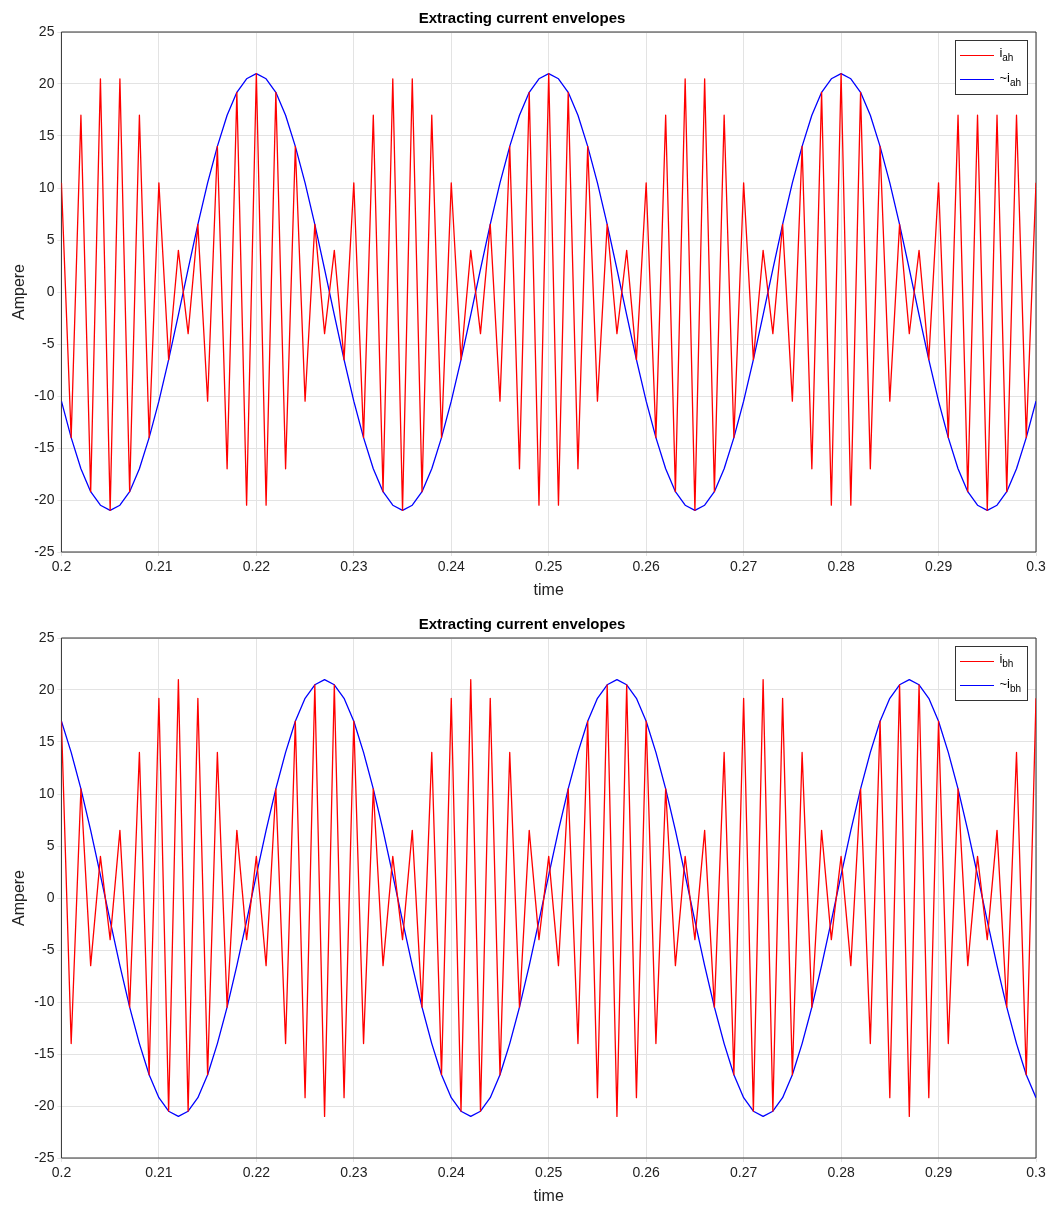 The height and width of the screenshot is (1213, 1054). I want to click on legend-label: ~i$_{ah}$, so click(1010, 79).